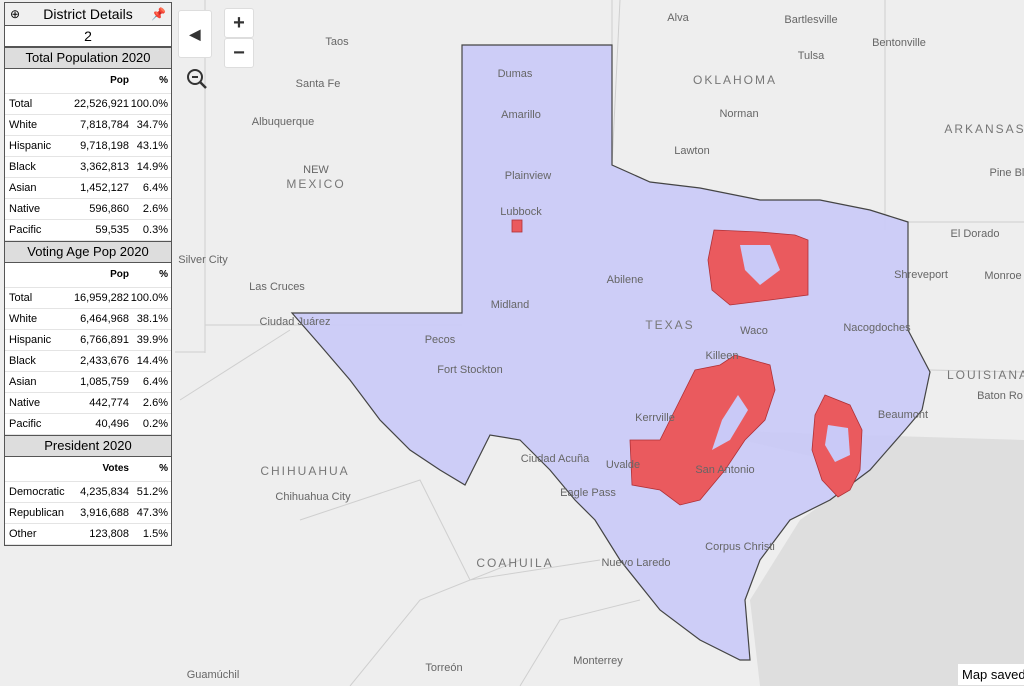 This screenshot has width=1024, height=686. Describe the element at coordinates (88, 58) in the screenshot. I see `section-title: Total Population 2020` at that location.